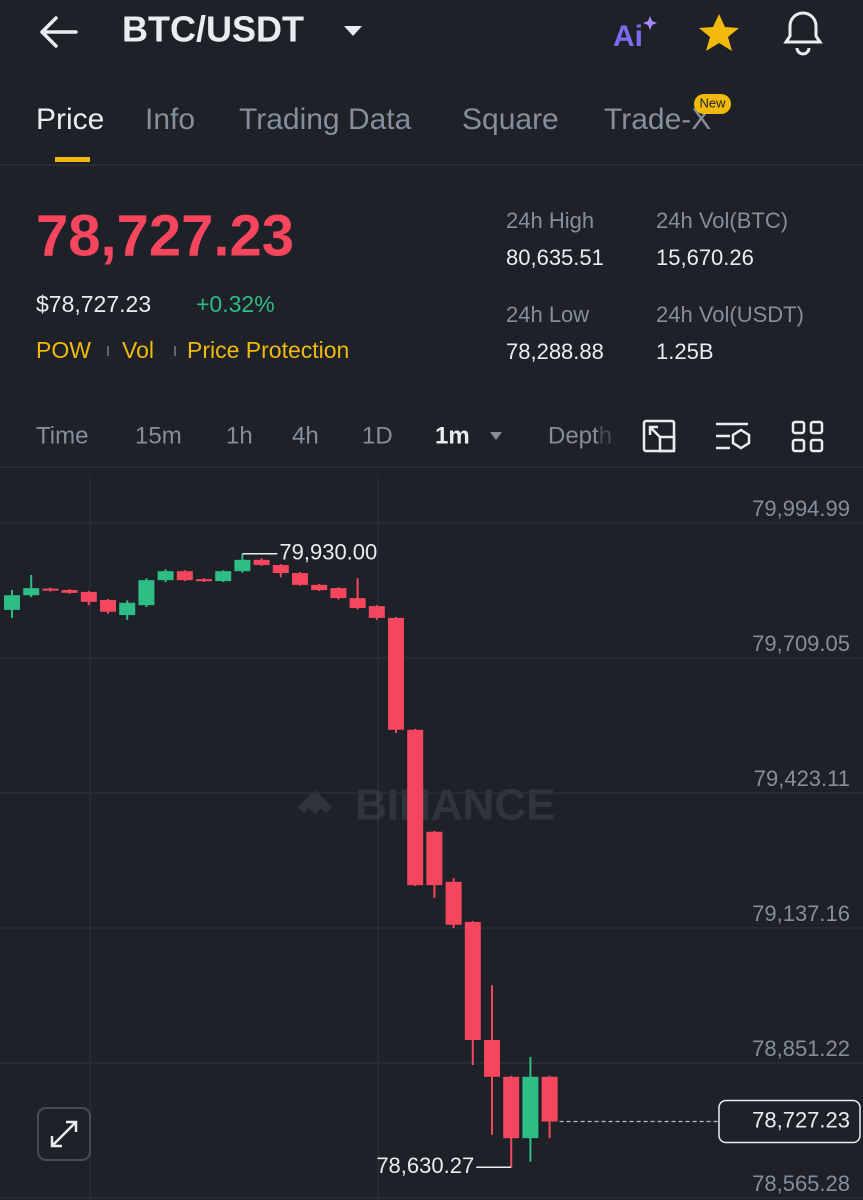 The image size is (863, 1200). Describe the element at coordinates (510, 119) in the screenshot. I see `tab: Square` at that location.